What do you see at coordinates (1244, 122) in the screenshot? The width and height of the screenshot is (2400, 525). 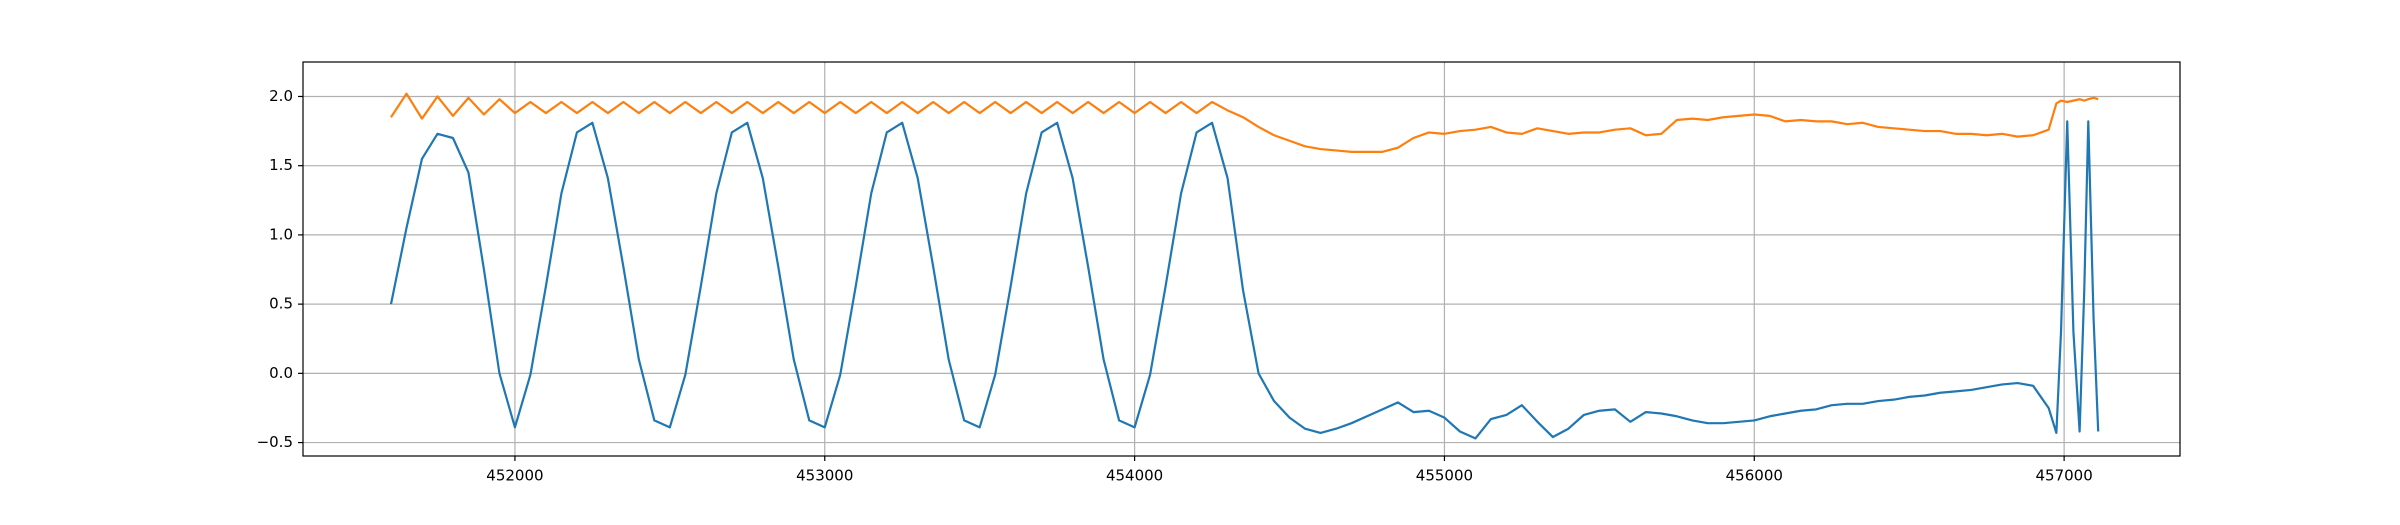 I see `series-line` at bounding box center [1244, 122].